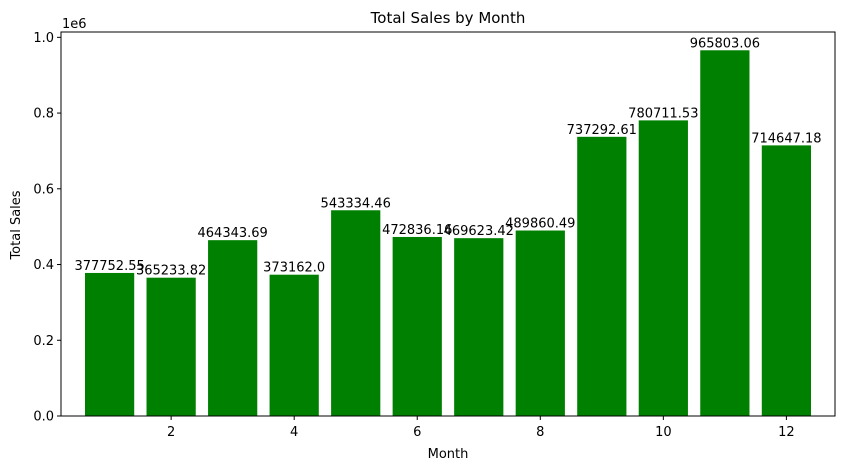 This screenshot has width=846, height=470. Describe the element at coordinates (448, 454) in the screenshot. I see `x-axis-label: Month` at that location.